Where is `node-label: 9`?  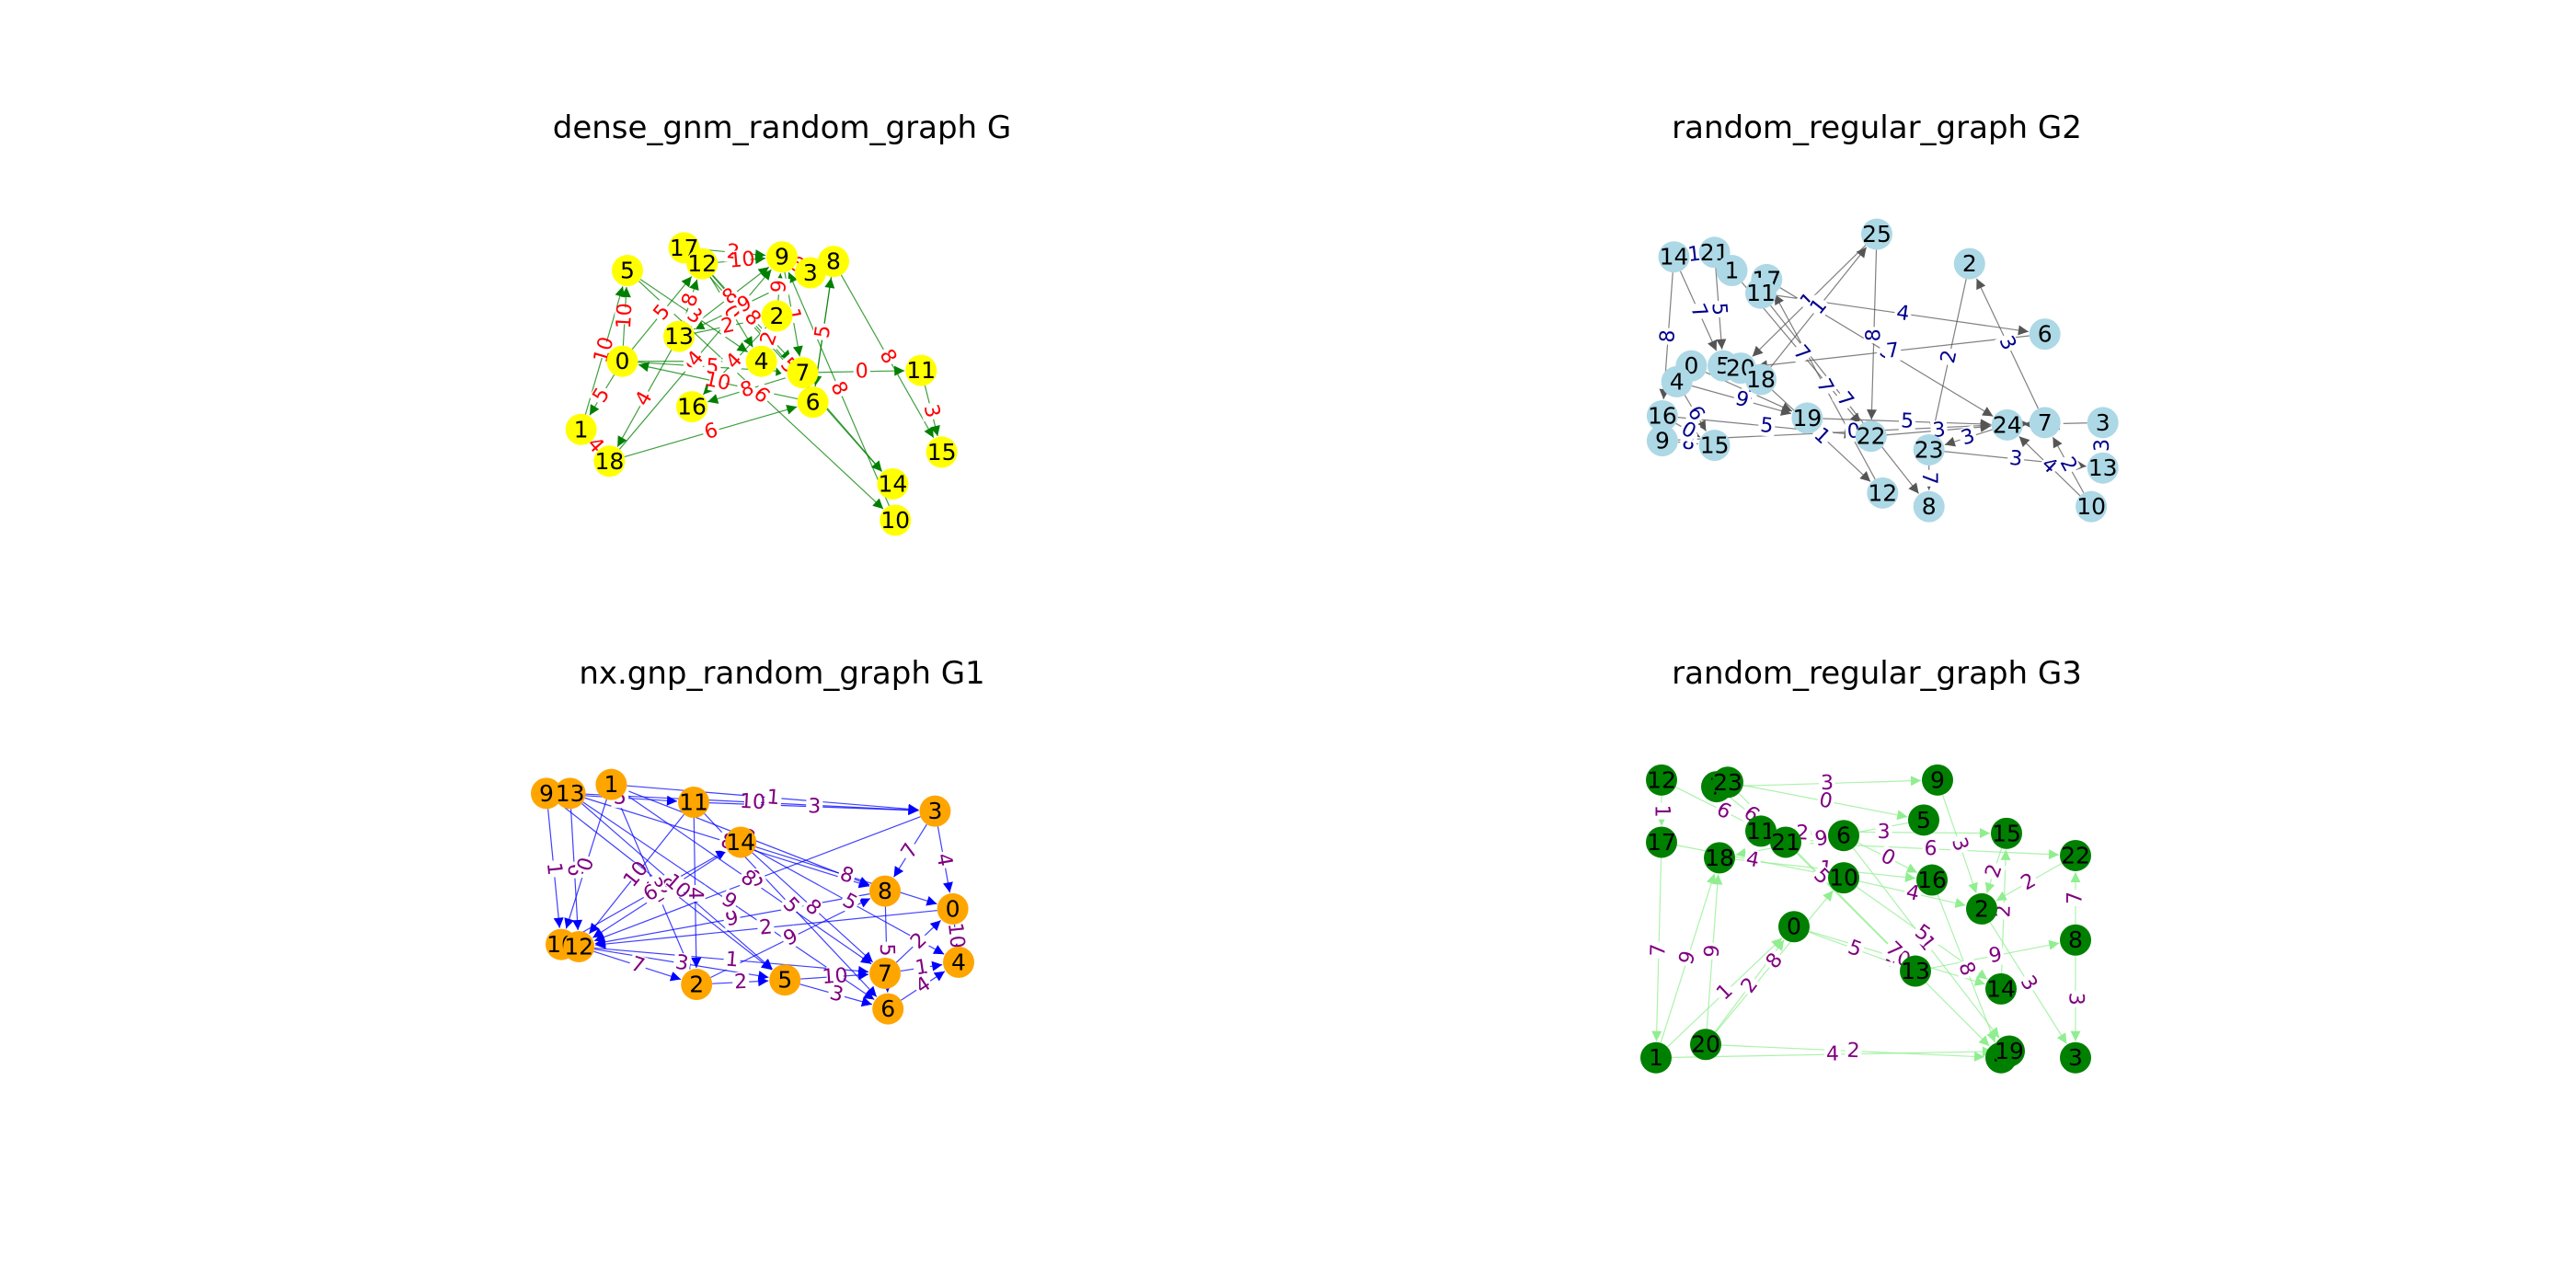
node-label: 9 is located at coordinates (1937, 779).